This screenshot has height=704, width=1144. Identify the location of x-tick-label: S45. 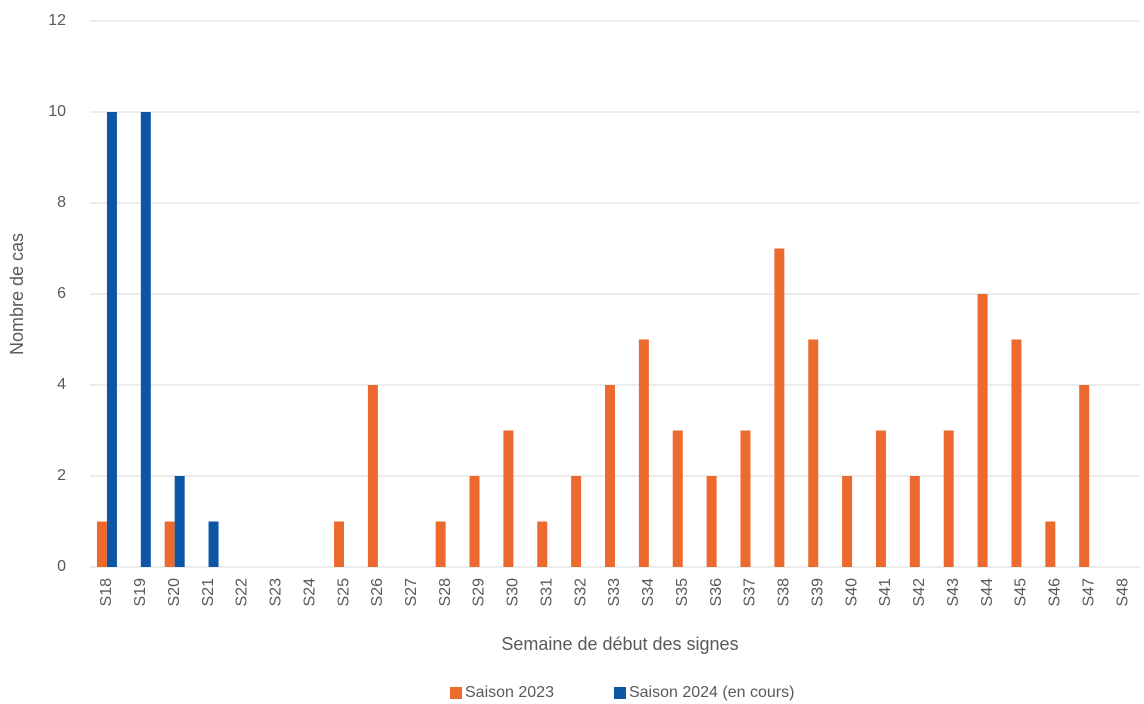
(1021, 592).